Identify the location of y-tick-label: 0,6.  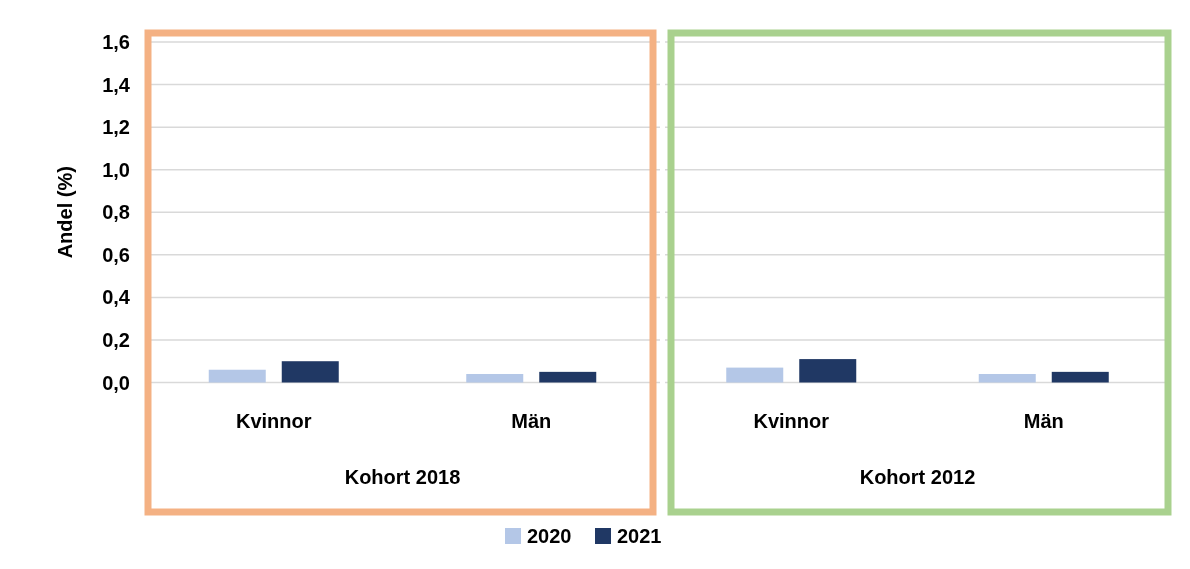
(116, 254).